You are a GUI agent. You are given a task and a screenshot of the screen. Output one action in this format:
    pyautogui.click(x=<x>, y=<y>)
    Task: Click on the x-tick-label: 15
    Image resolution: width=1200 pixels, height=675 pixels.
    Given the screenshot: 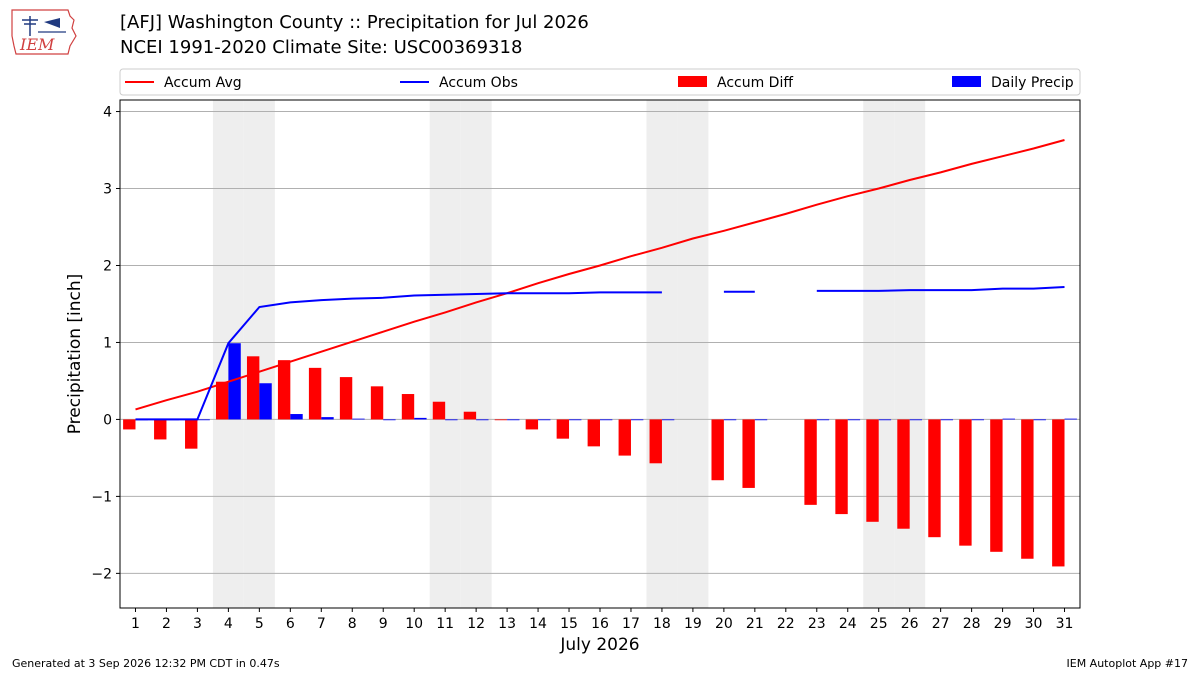 What is the action you would take?
    pyautogui.click(x=569, y=624)
    